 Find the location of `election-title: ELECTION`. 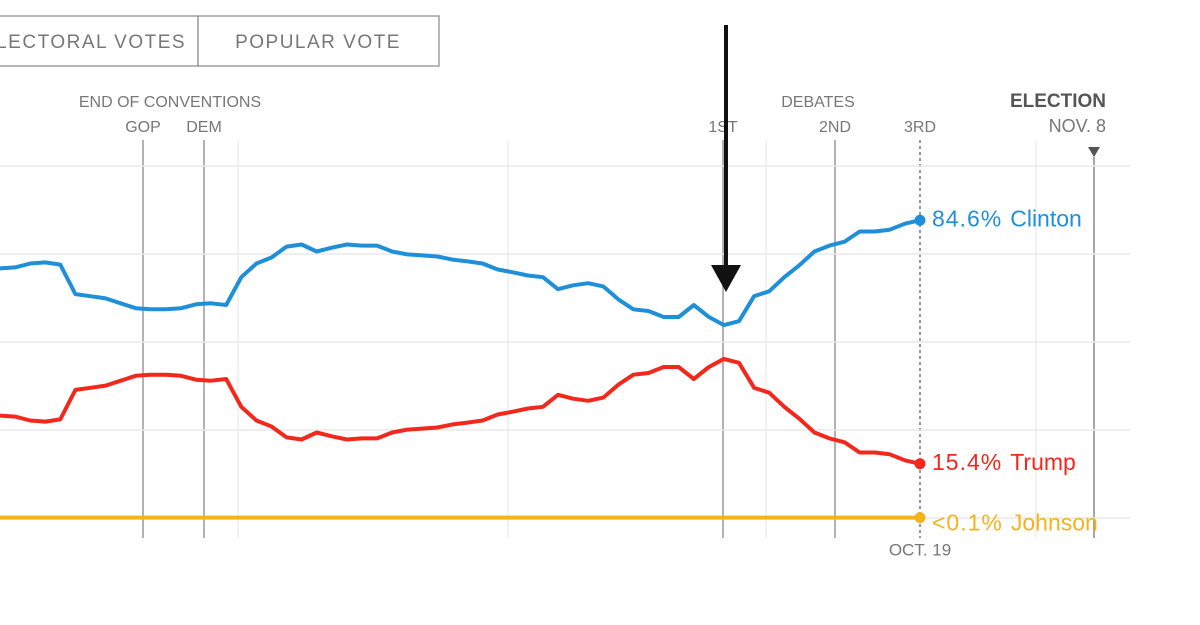

election-title: ELECTION is located at coordinates (1058, 101).